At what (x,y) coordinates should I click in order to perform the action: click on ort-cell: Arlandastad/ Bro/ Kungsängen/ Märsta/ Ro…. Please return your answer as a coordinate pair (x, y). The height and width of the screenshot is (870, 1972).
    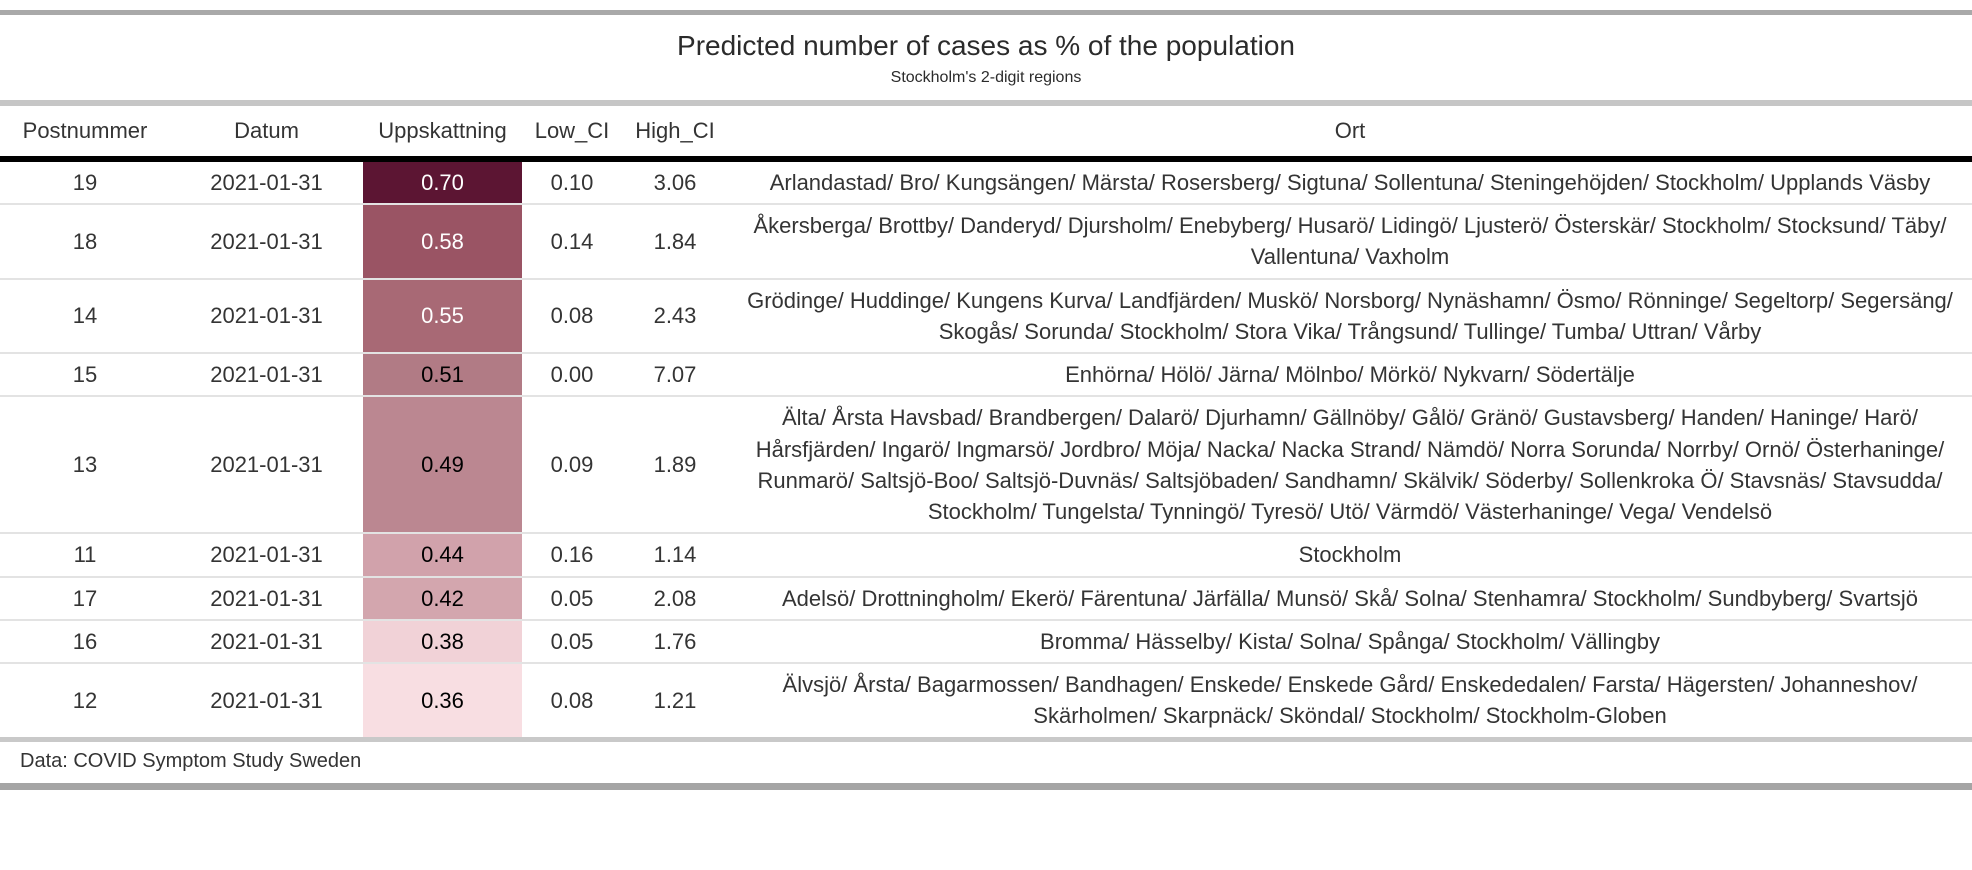
    Looking at the image, I should click on (1350, 182).